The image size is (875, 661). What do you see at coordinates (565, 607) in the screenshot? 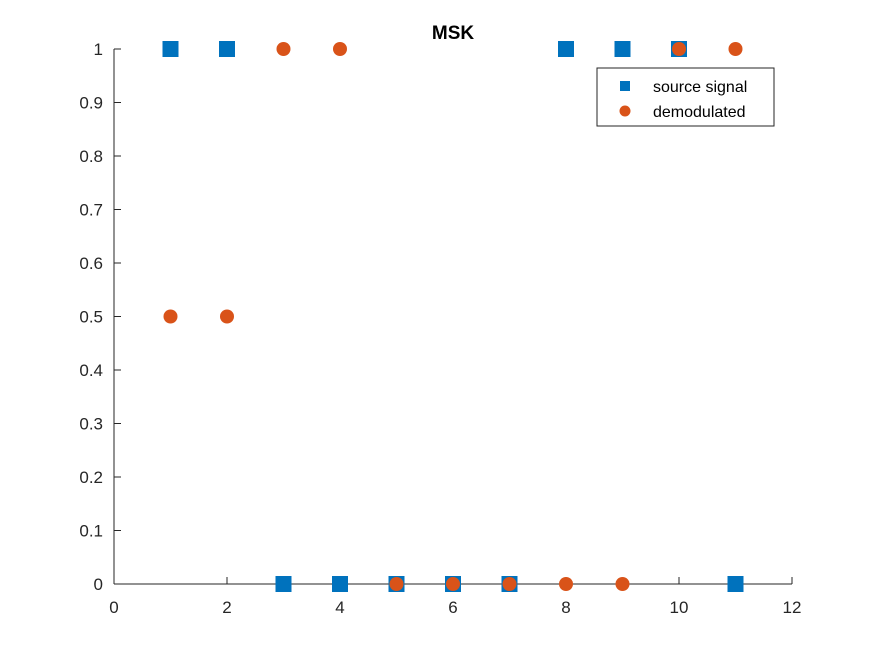
I see `x-tick-label: 8` at bounding box center [565, 607].